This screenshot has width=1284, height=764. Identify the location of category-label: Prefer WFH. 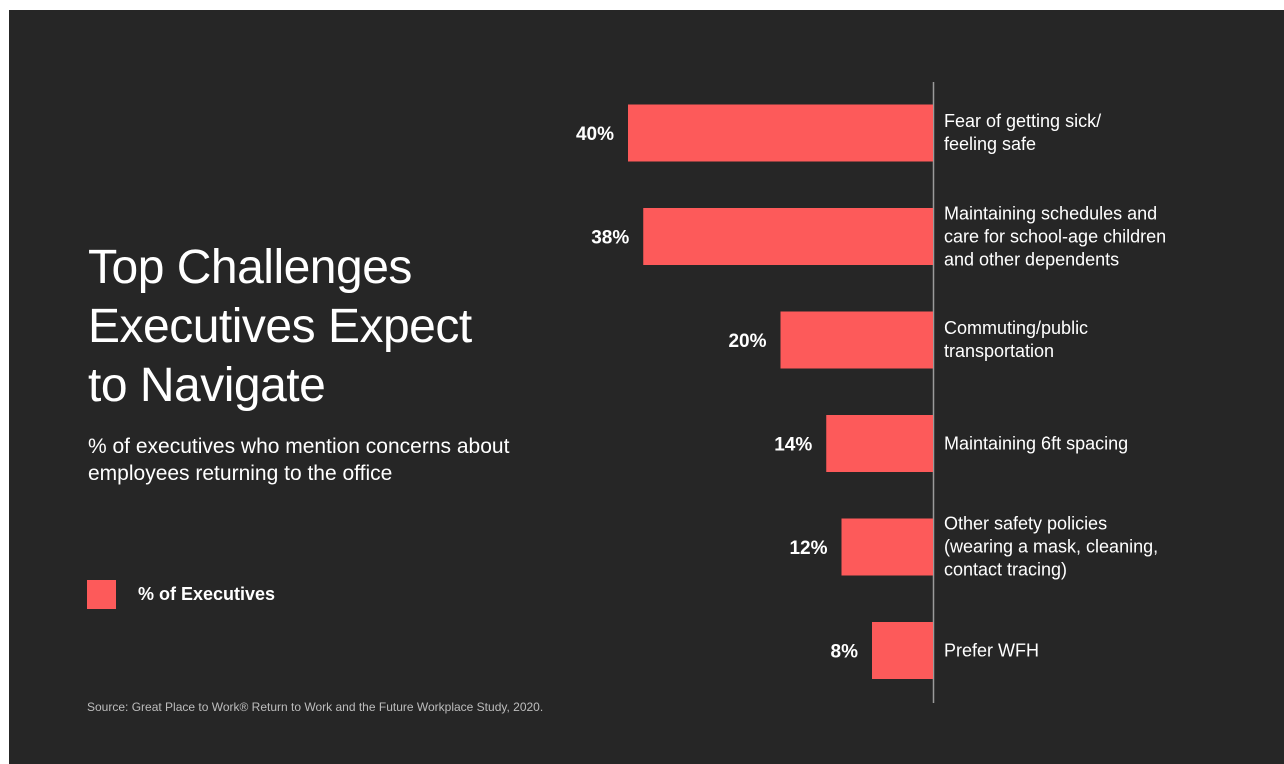
(1104, 650).